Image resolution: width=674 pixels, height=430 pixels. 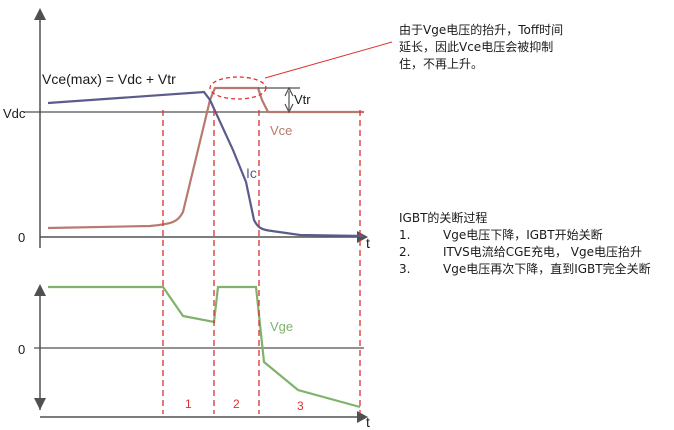 What do you see at coordinates (281, 130) in the screenshot?
I see `vce-label: Vce` at bounding box center [281, 130].